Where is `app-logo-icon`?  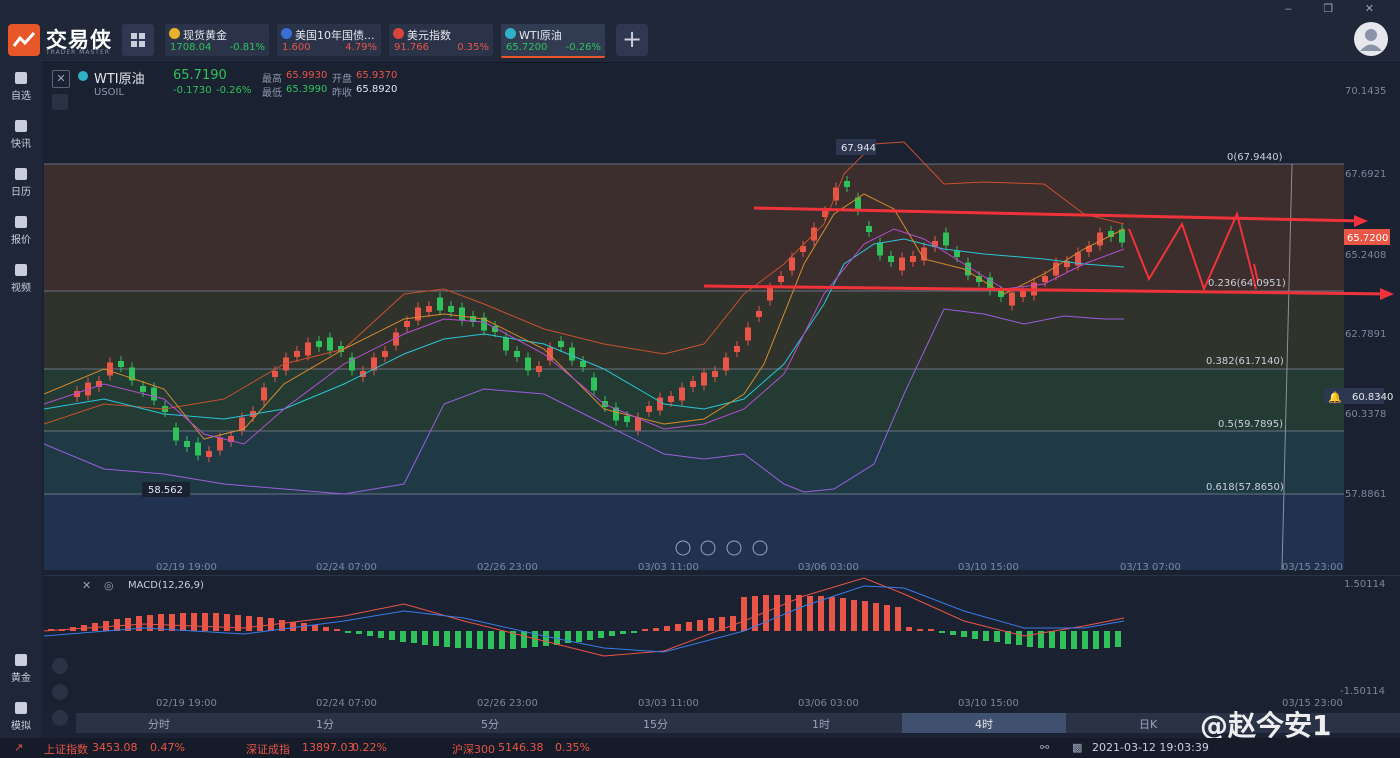
app-logo-icon is located at coordinates (24, 40).